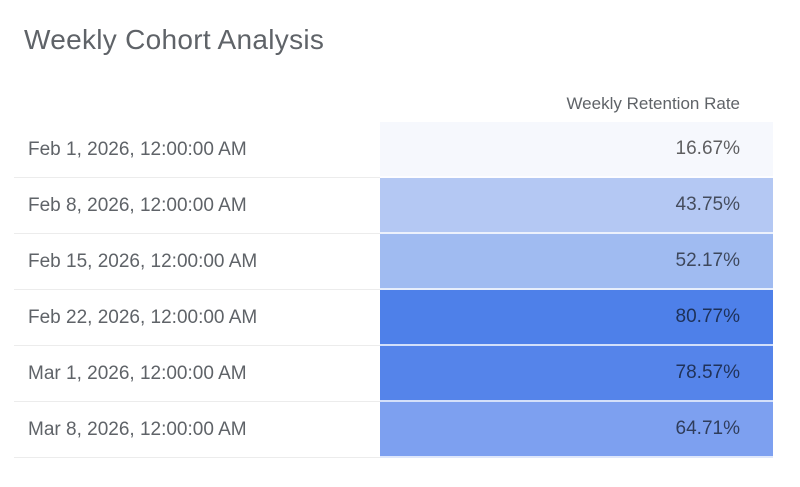 The height and width of the screenshot is (487, 800). Describe the element at coordinates (197, 262) in the screenshot. I see `cohort-cell: Feb 15, 2026, 12:00:00 AM` at that location.